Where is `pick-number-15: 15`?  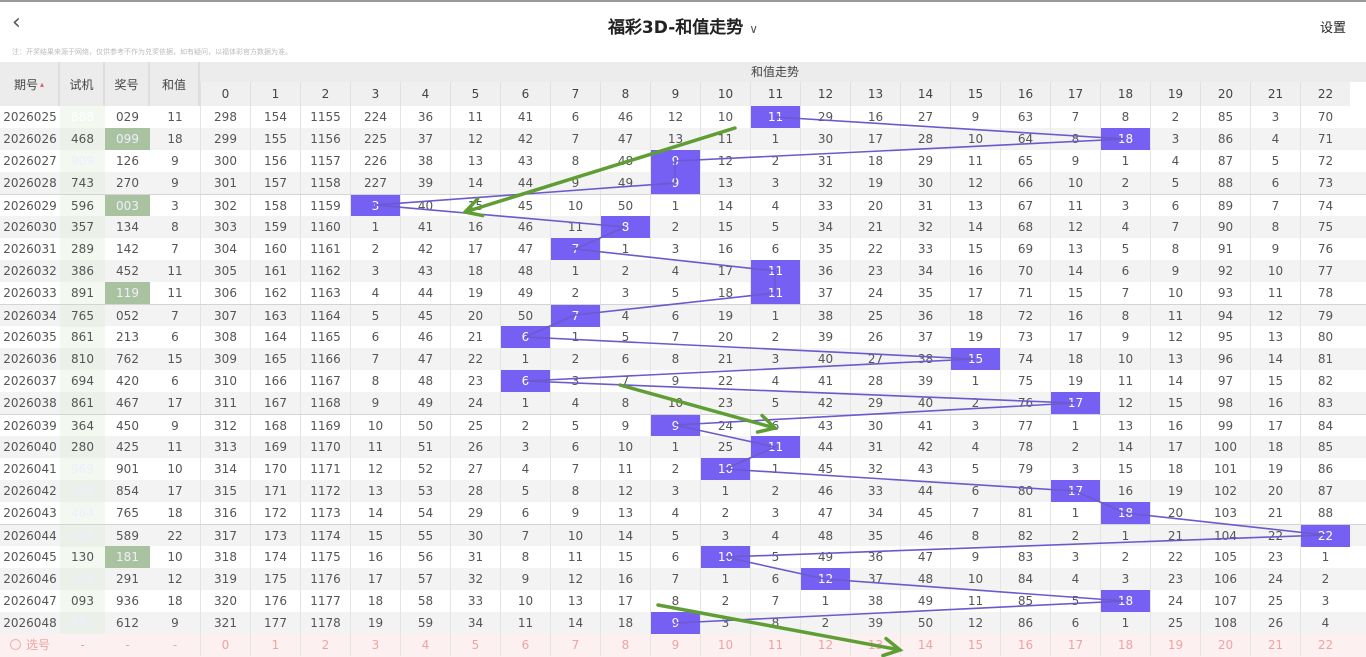
pick-number-15: 15 is located at coordinates (975, 645).